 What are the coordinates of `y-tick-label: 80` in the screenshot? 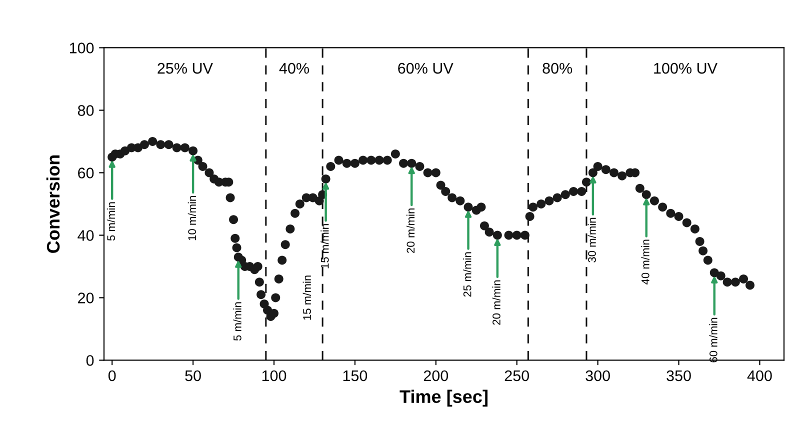 It's located at (86, 110).